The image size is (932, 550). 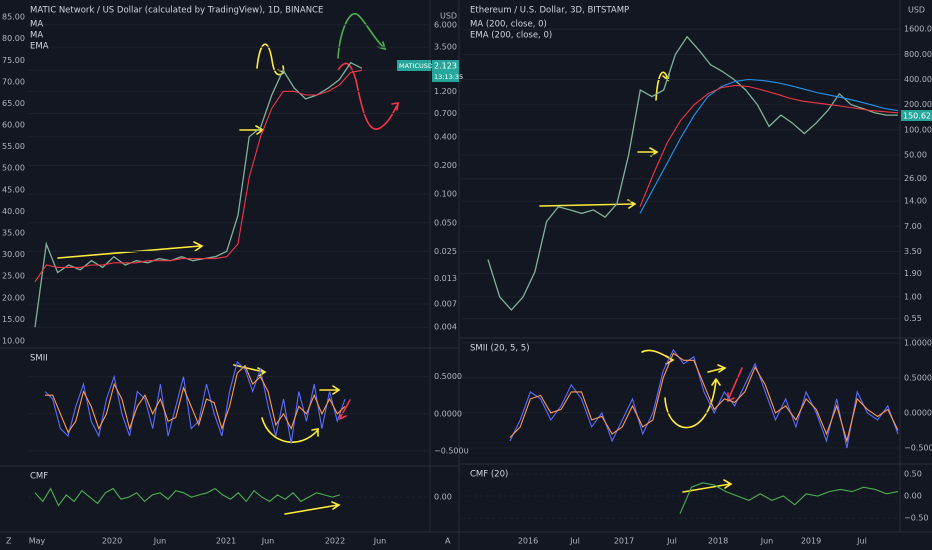 What do you see at coordinates (811, 541) in the screenshot?
I see `x-tick-label: 2019` at bounding box center [811, 541].